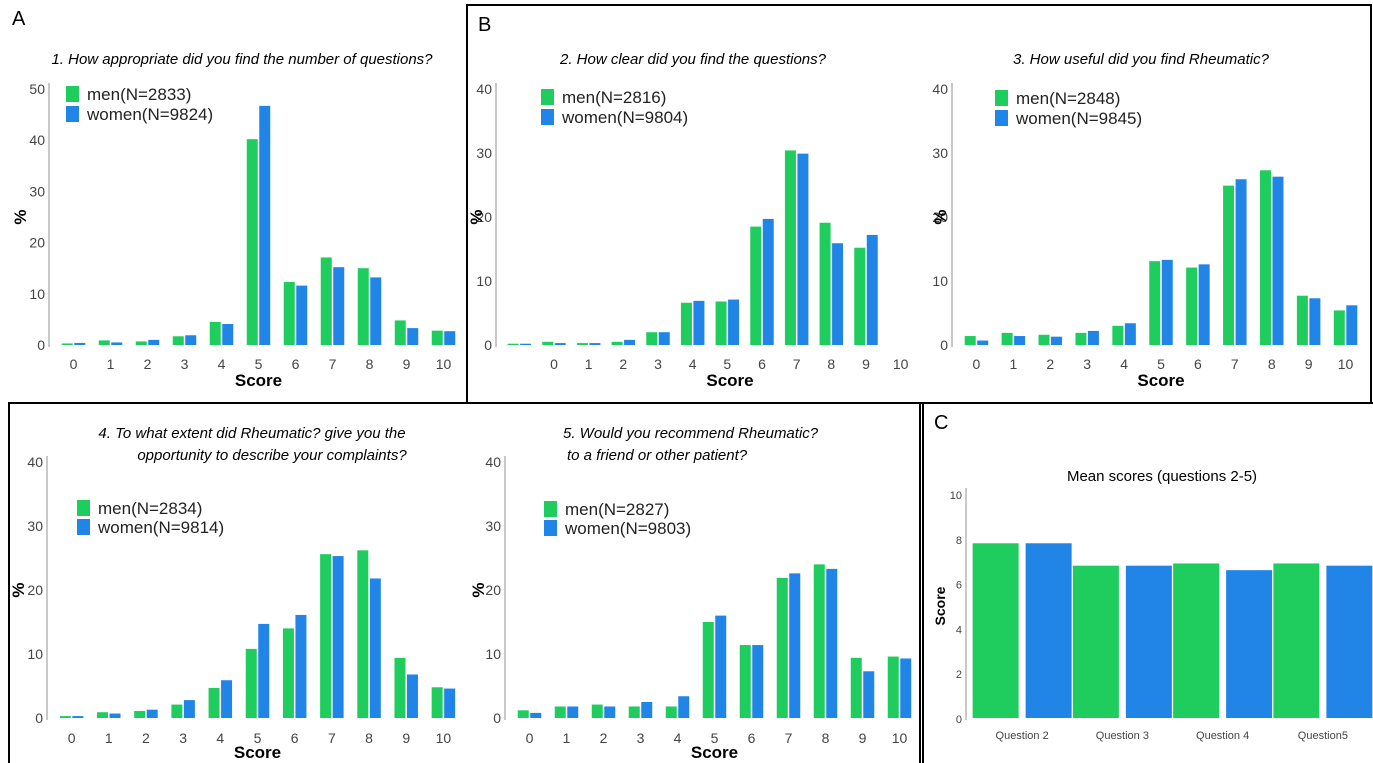 The height and width of the screenshot is (763, 1373). I want to click on panel-letter-a: A, so click(19, 19).